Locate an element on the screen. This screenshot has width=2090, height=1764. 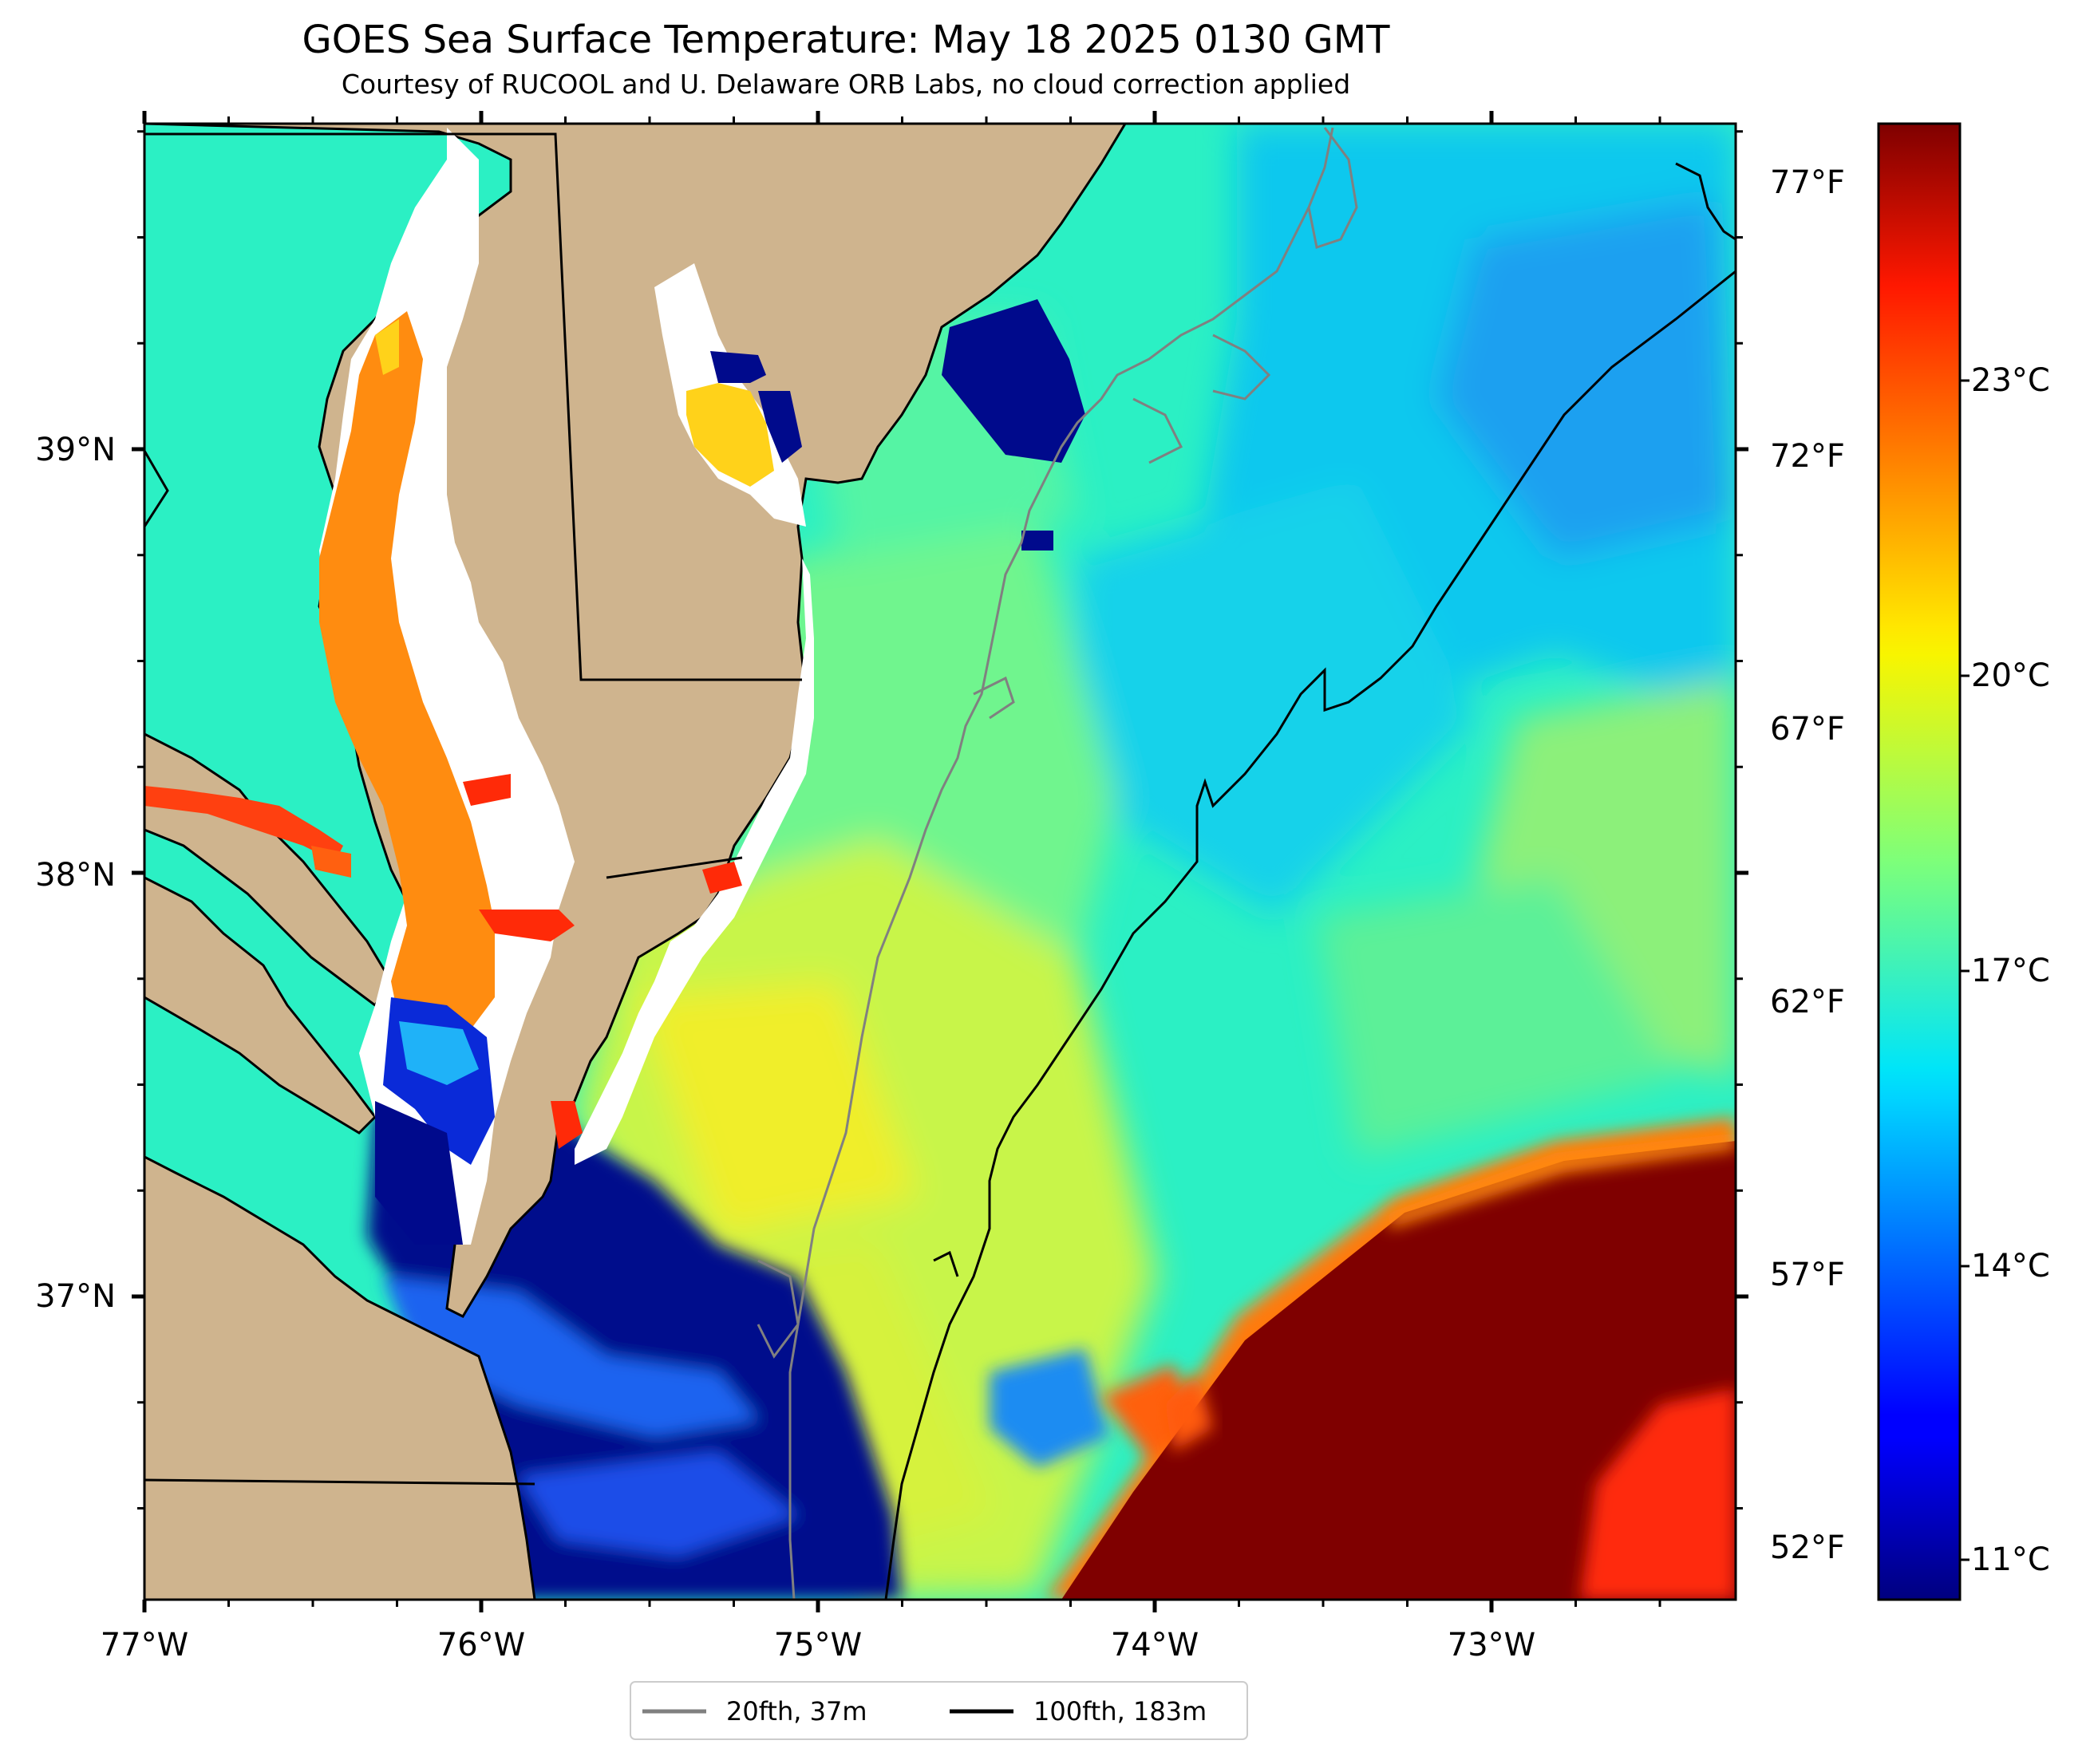
lat-label-39n: 39°N is located at coordinates (75, 450).